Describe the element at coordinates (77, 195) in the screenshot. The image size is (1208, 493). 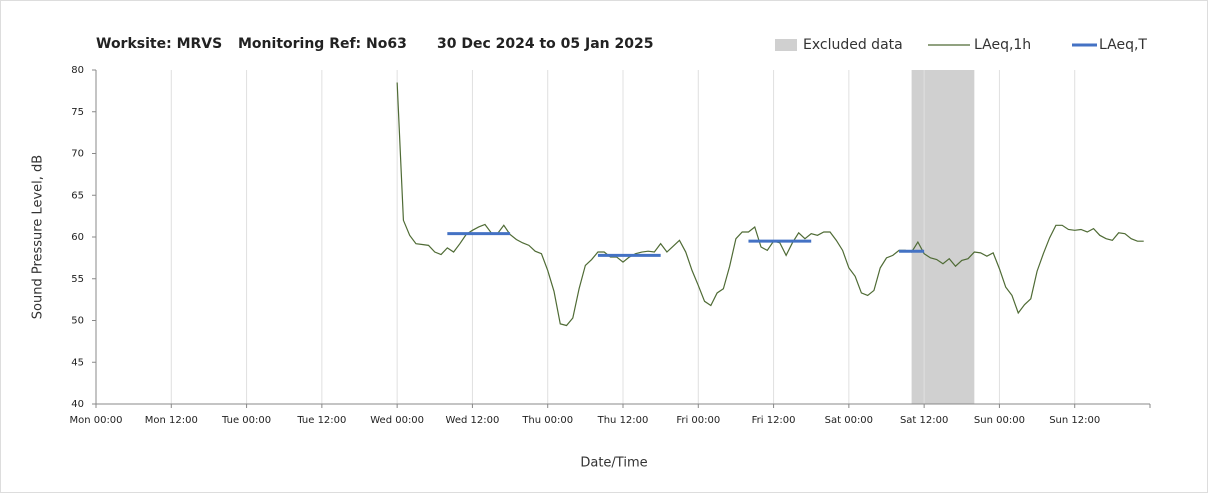
I see `y-tick-label: 65` at that location.